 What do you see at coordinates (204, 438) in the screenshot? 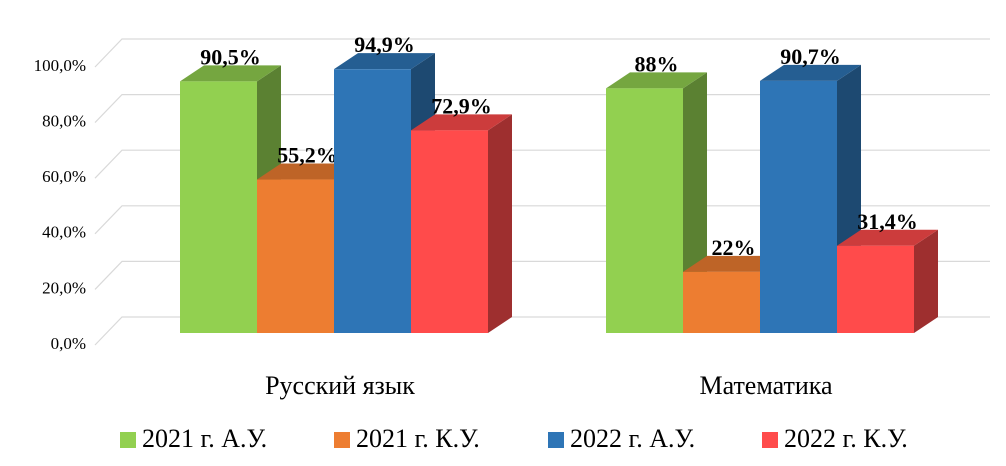
I see `legend-label: 2021 г. А.У.` at bounding box center [204, 438].